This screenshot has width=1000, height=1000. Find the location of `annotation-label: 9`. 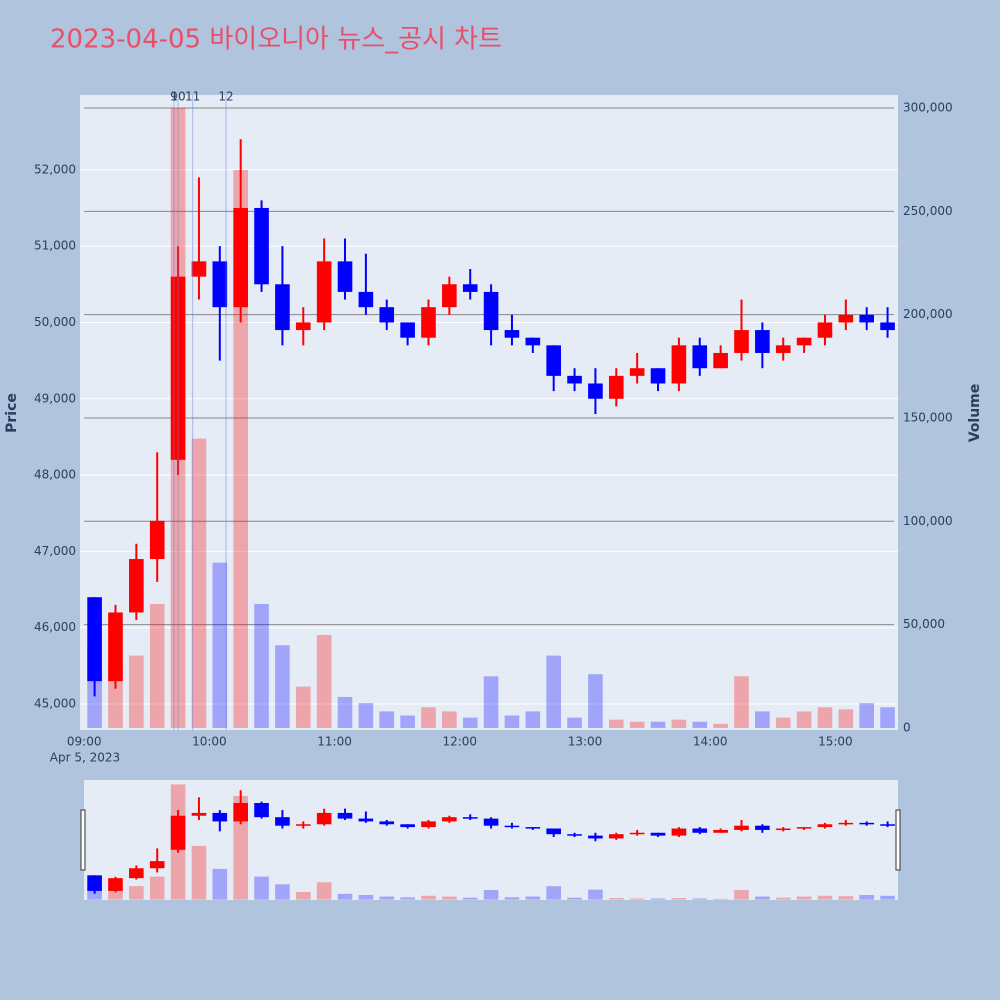

annotation-label: 9 is located at coordinates (174, 97).